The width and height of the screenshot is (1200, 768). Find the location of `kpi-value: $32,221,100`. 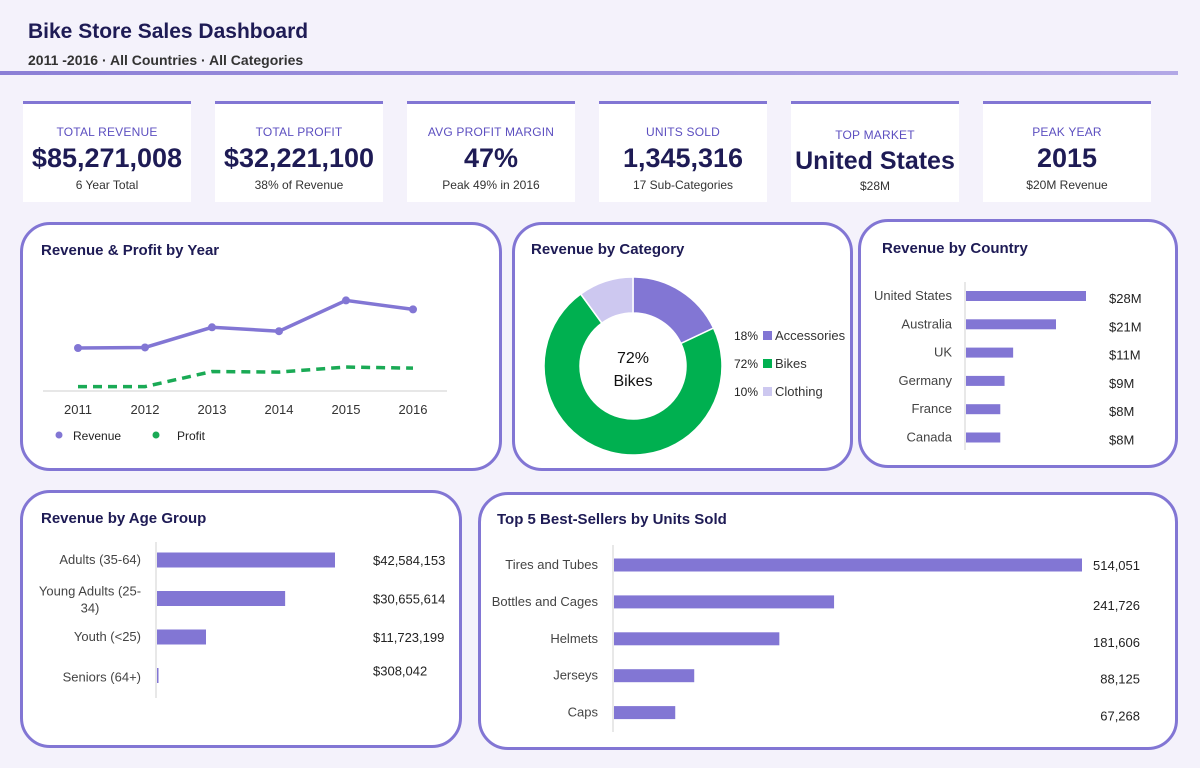

kpi-value: $32,221,100 is located at coordinates (299, 158).